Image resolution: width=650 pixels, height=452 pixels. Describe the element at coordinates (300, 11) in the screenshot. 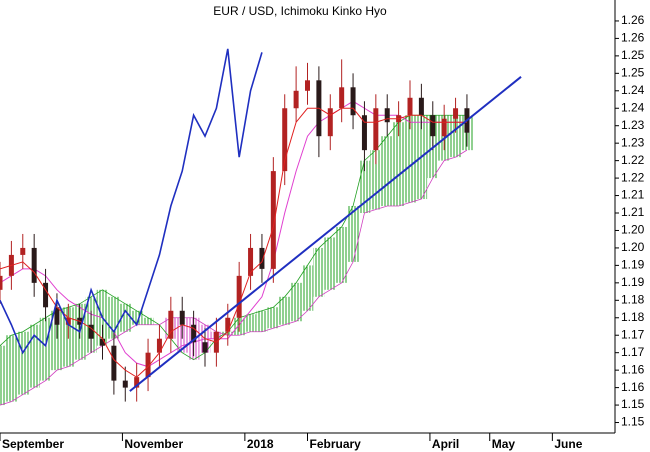

I see `chart-title: EUR / USD, Ichimoku Kinko Hyo` at that location.